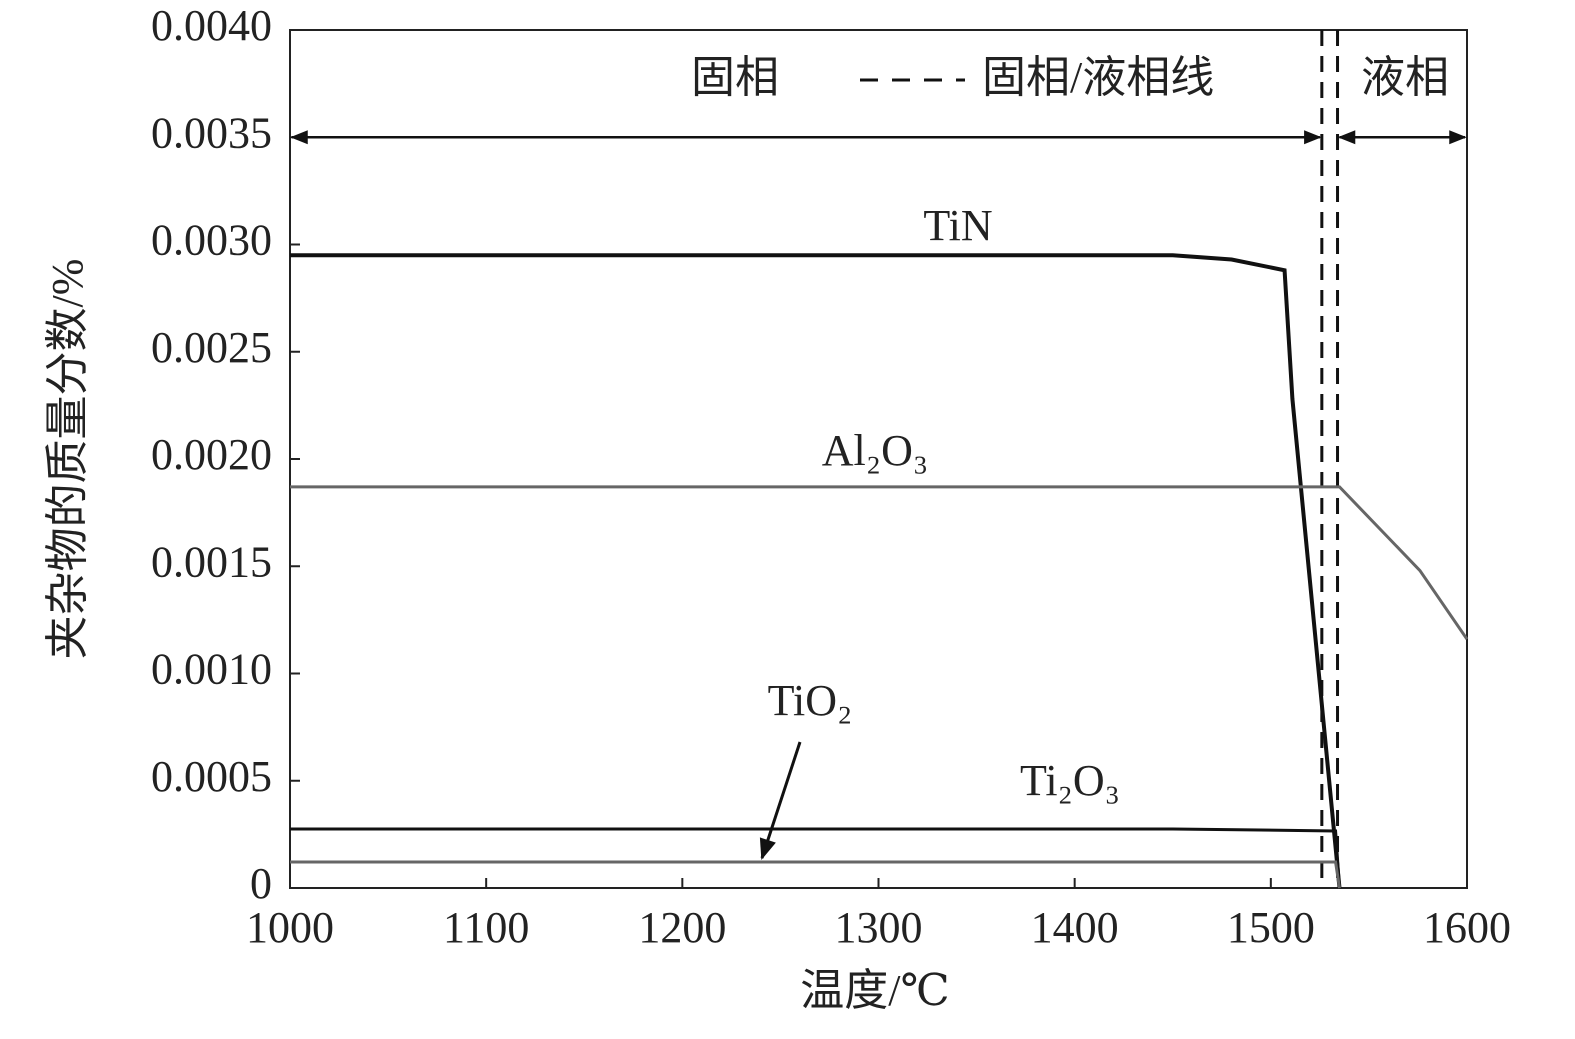 This screenshot has width=1575, height=1039. What do you see at coordinates (1098, 77) in the screenshot?
I see `annotation-boundary: 固相/液相线` at bounding box center [1098, 77].